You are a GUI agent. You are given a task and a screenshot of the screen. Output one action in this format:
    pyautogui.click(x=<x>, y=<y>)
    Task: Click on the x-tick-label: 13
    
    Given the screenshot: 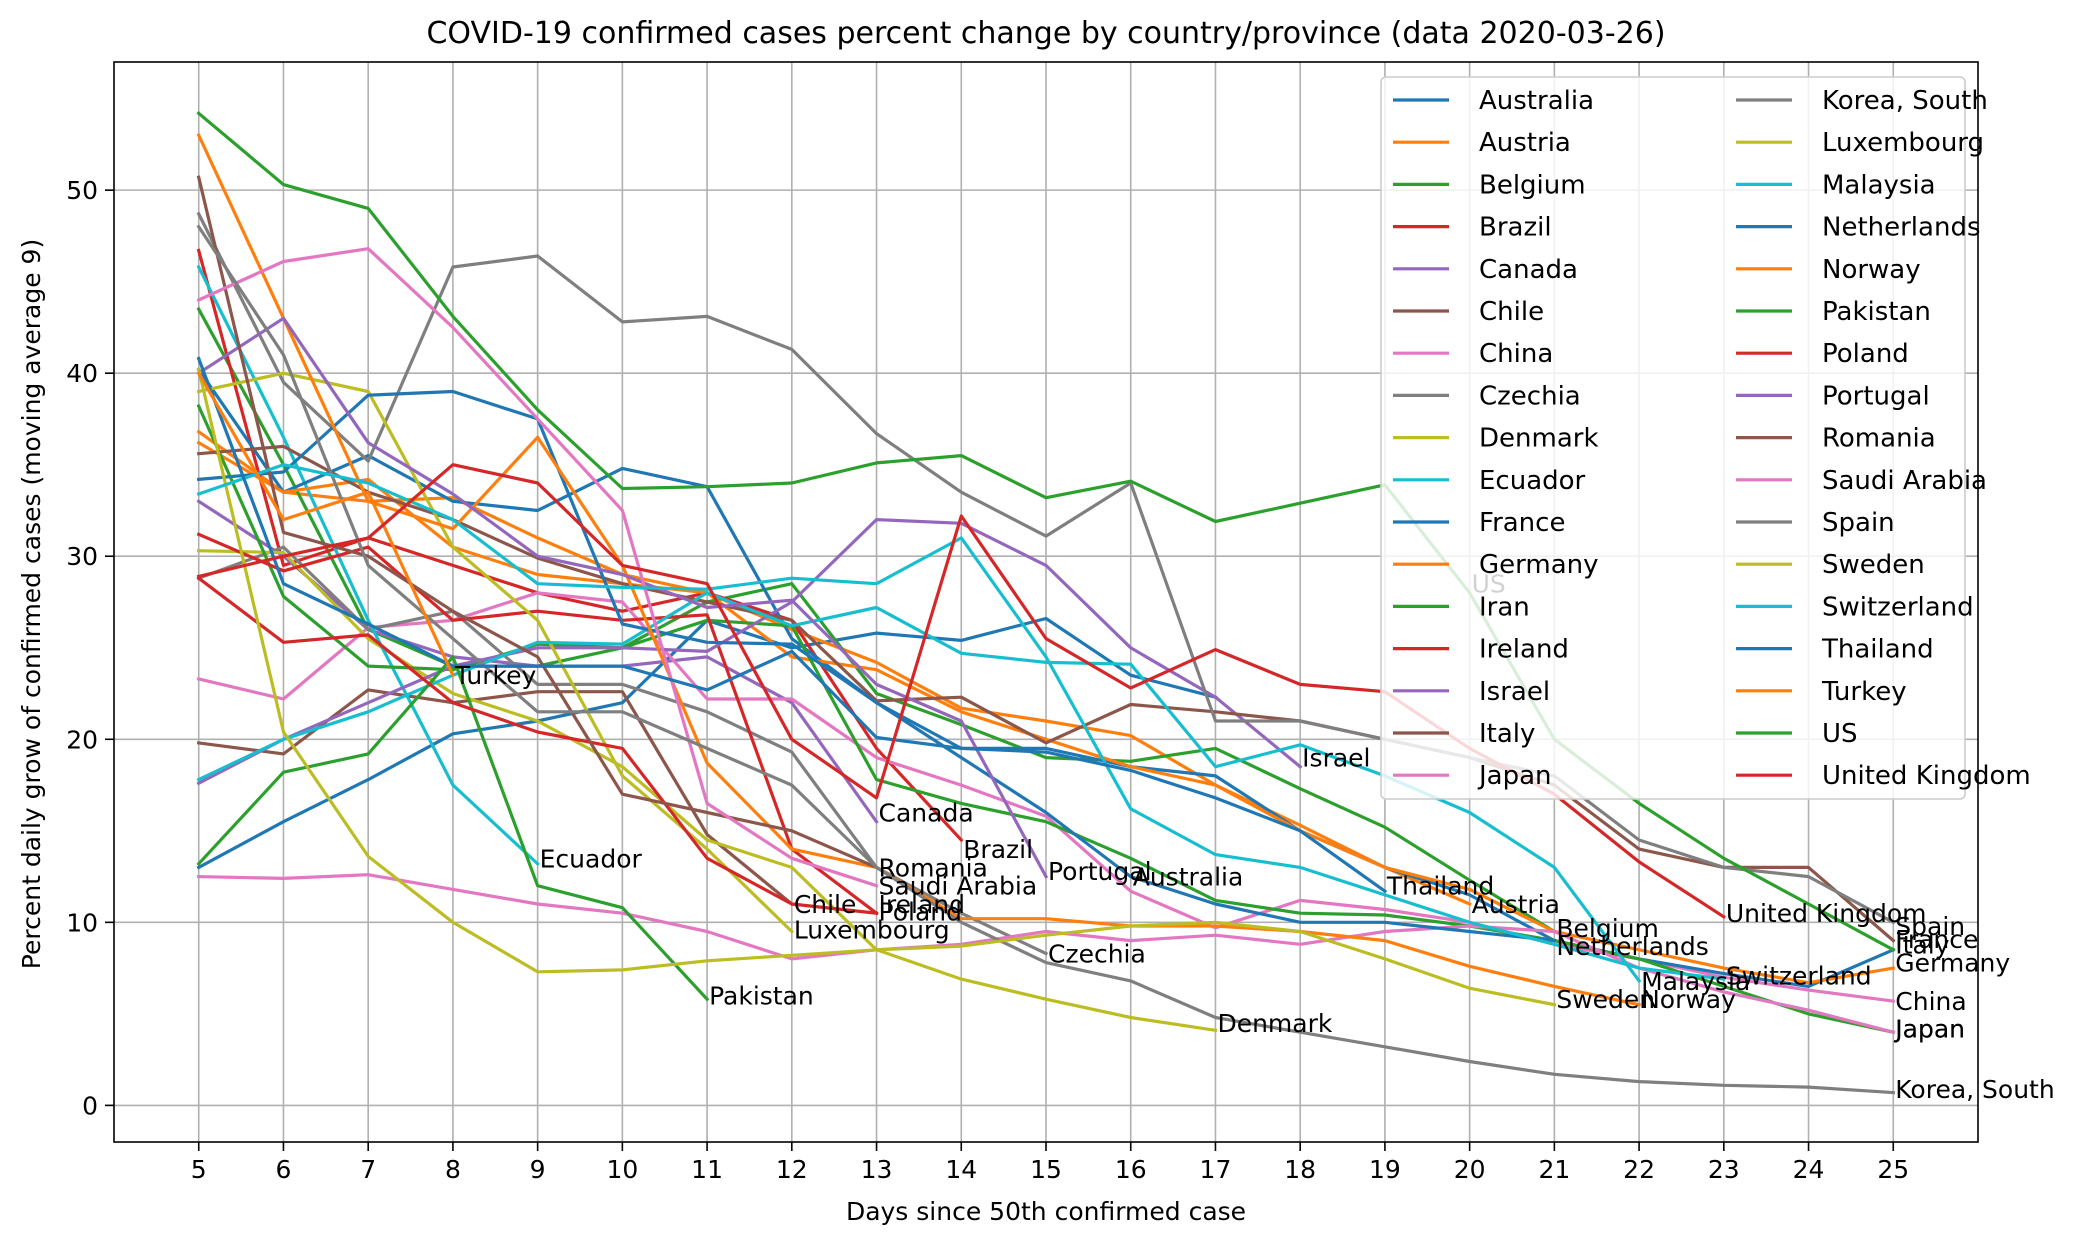 What is the action you would take?
    pyautogui.click(x=877, y=1169)
    